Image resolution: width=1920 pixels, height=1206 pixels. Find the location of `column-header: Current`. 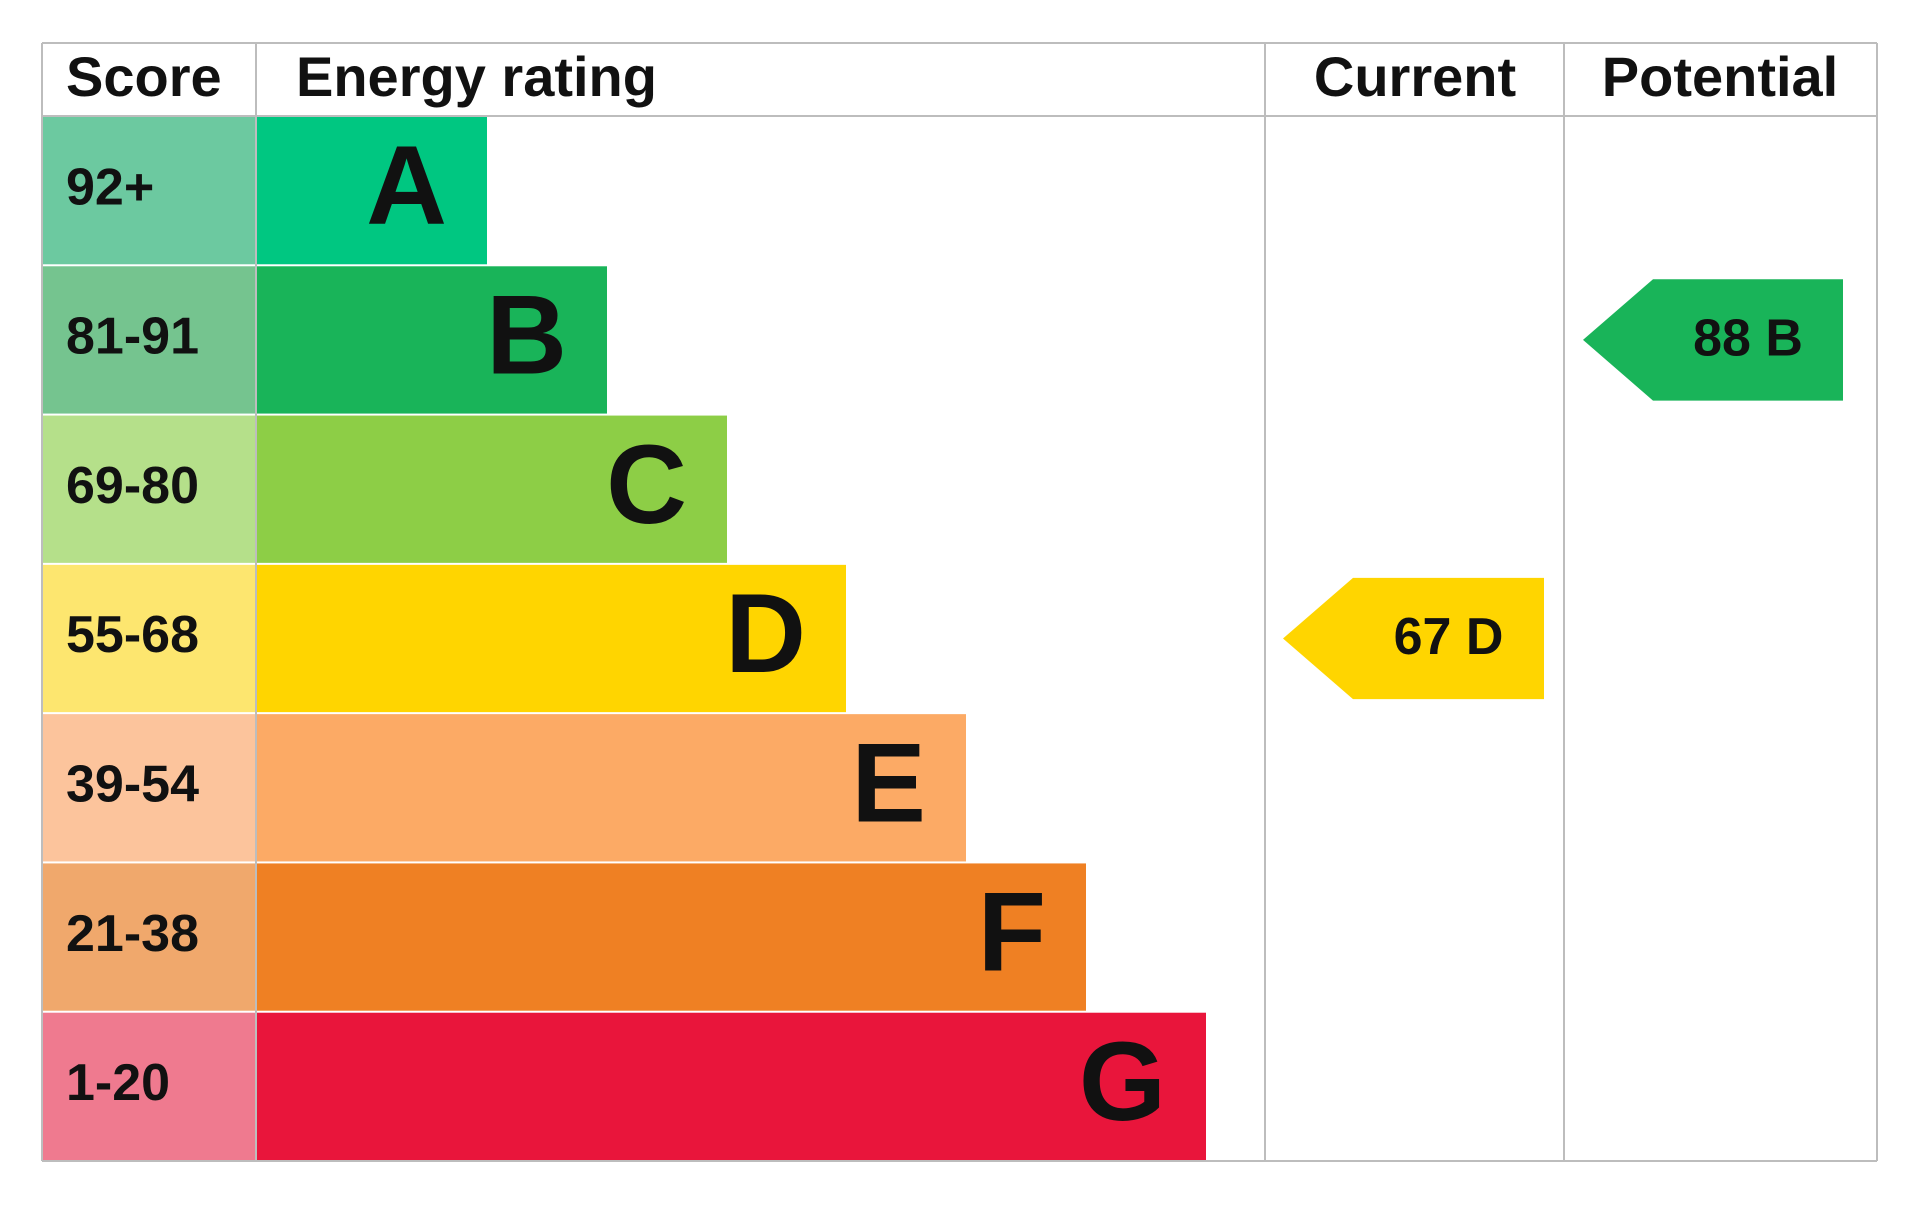

column-header: Current is located at coordinates (1415, 76).